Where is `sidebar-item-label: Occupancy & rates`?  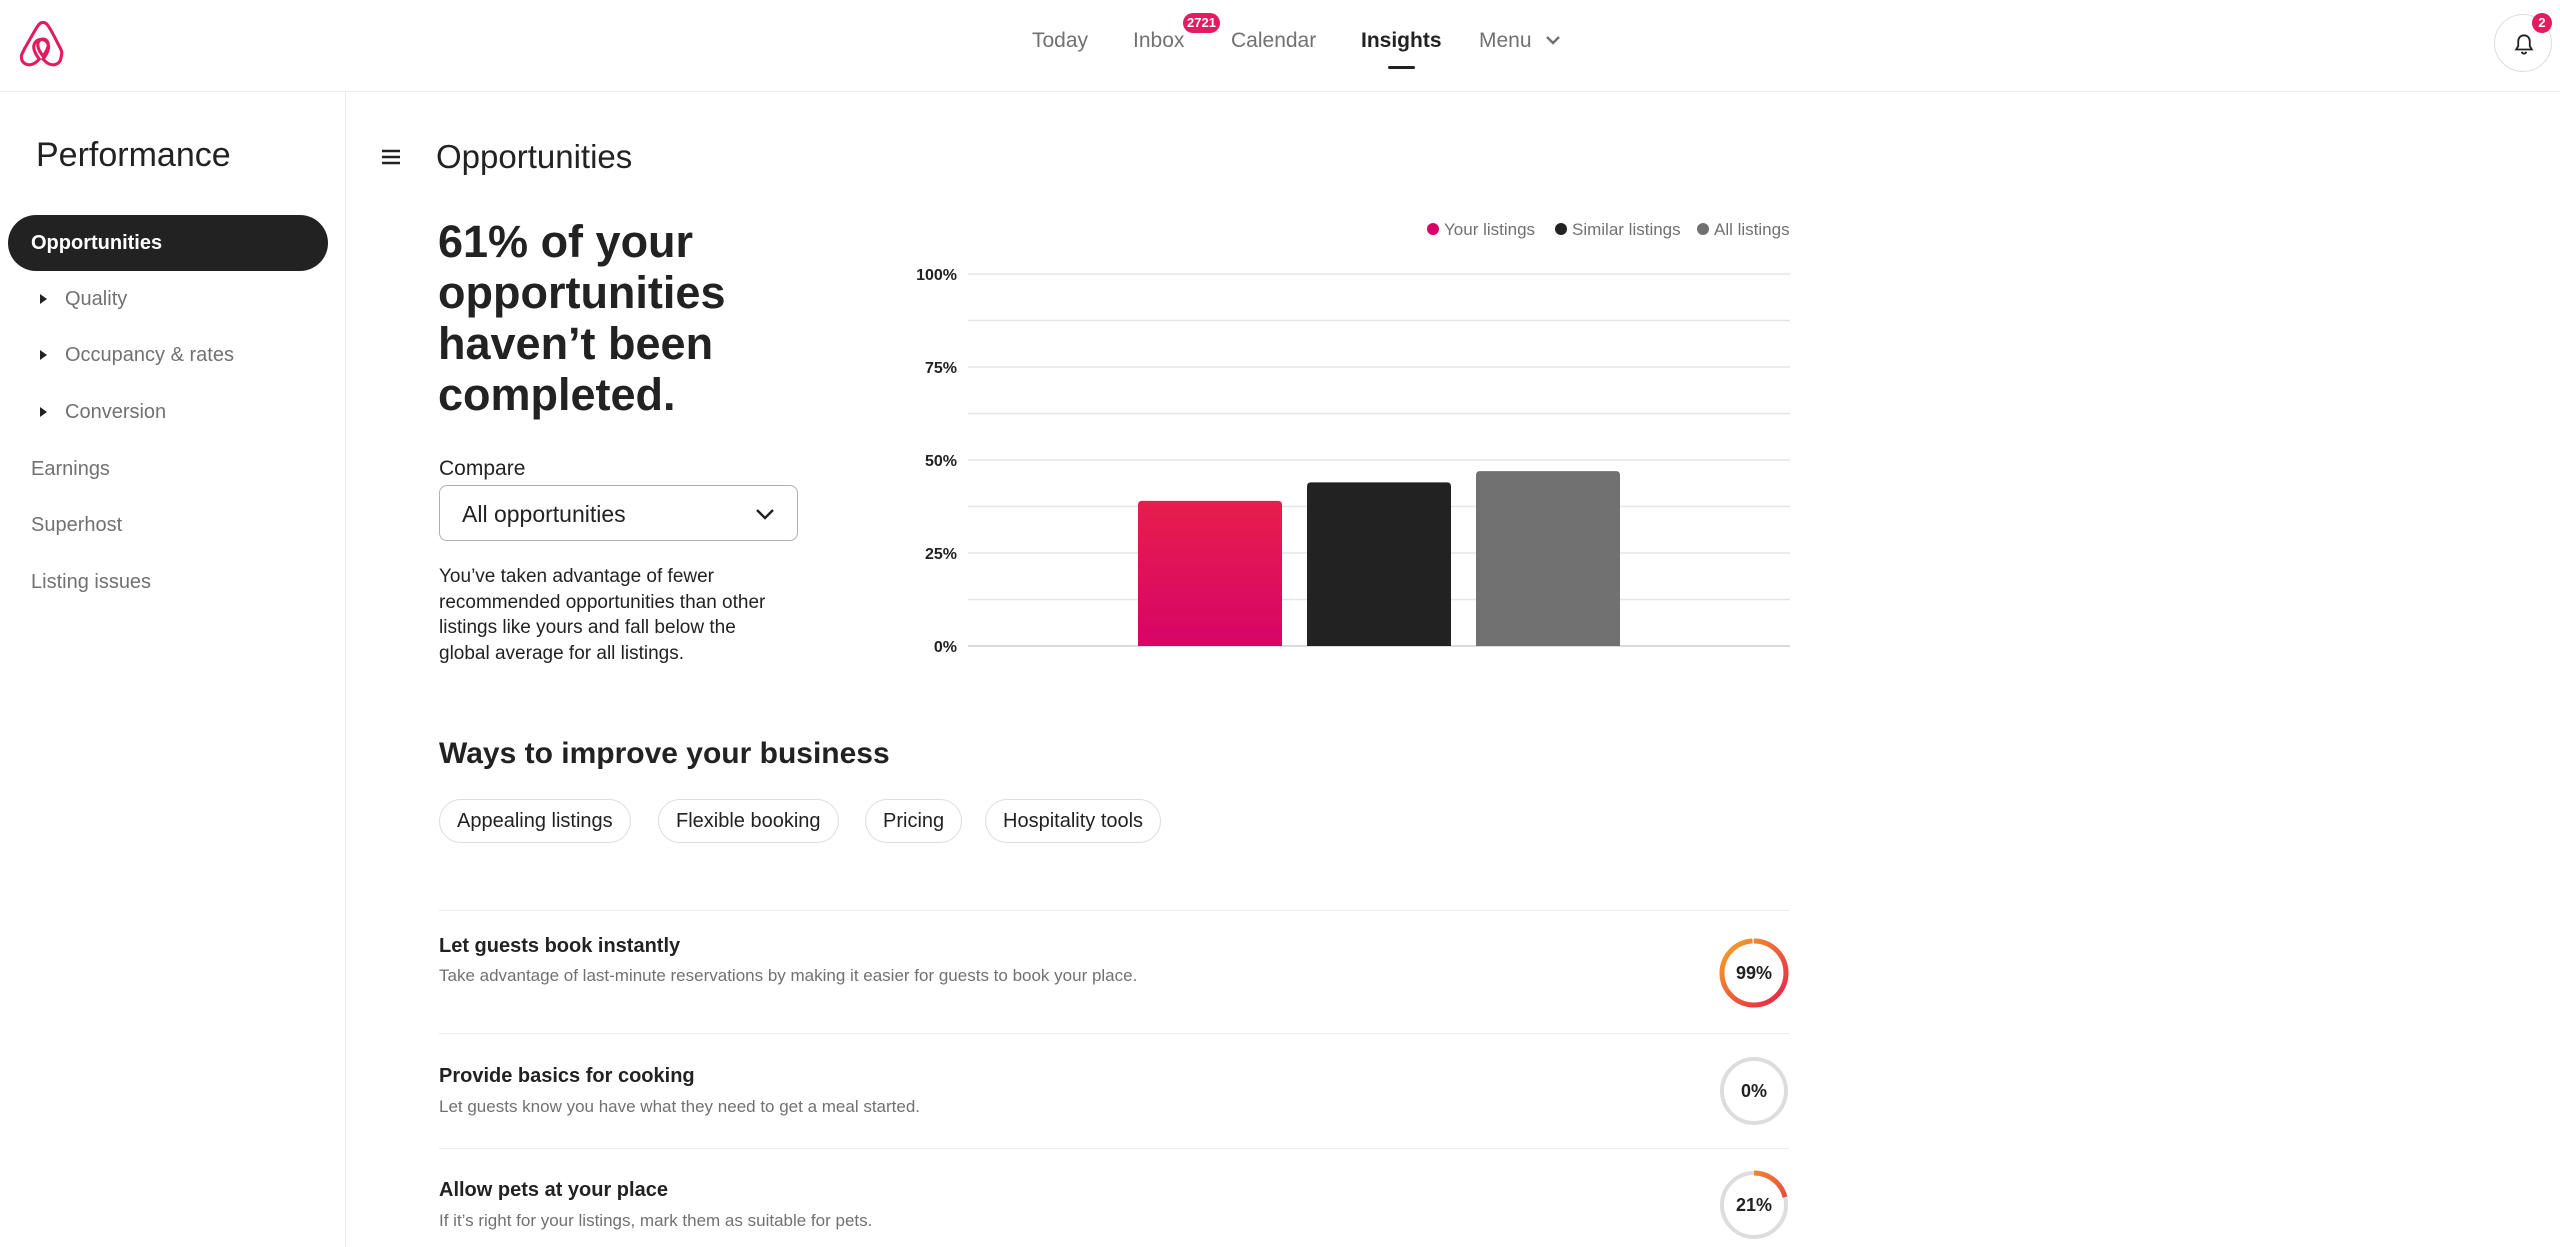 sidebar-item-label: Occupancy & rates is located at coordinates (149, 355).